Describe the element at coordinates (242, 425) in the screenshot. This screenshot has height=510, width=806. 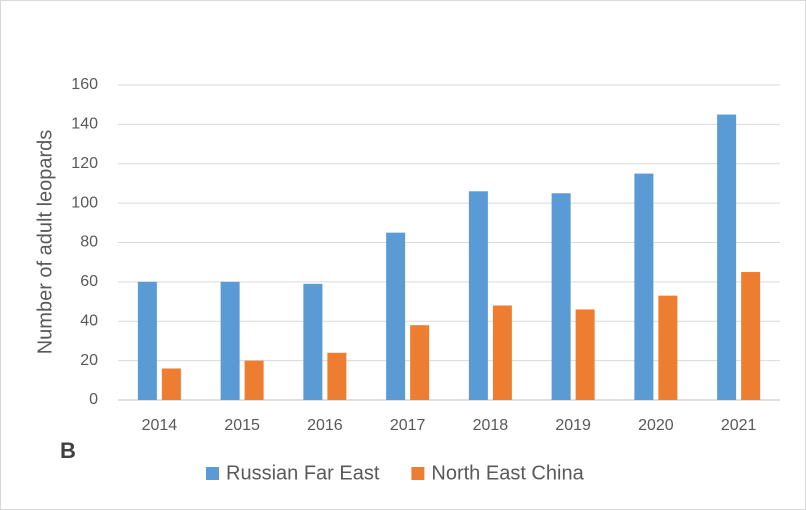
I see `x-tick-label: 2015` at that location.